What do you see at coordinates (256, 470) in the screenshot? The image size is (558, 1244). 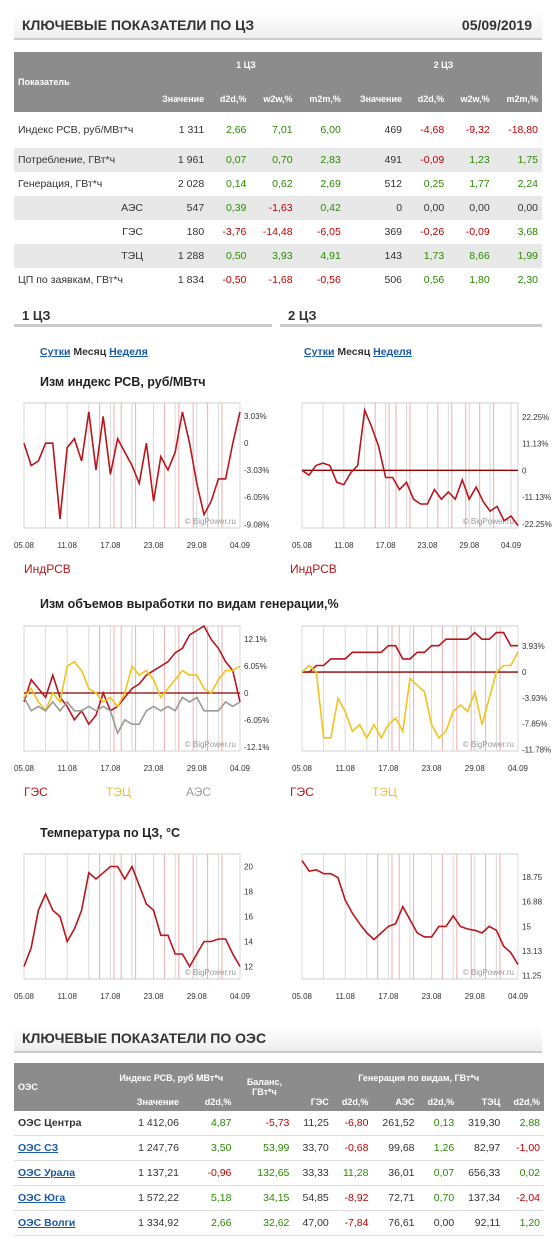 I see `y-tick-label: -3.03%` at bounding box center [256, 470].